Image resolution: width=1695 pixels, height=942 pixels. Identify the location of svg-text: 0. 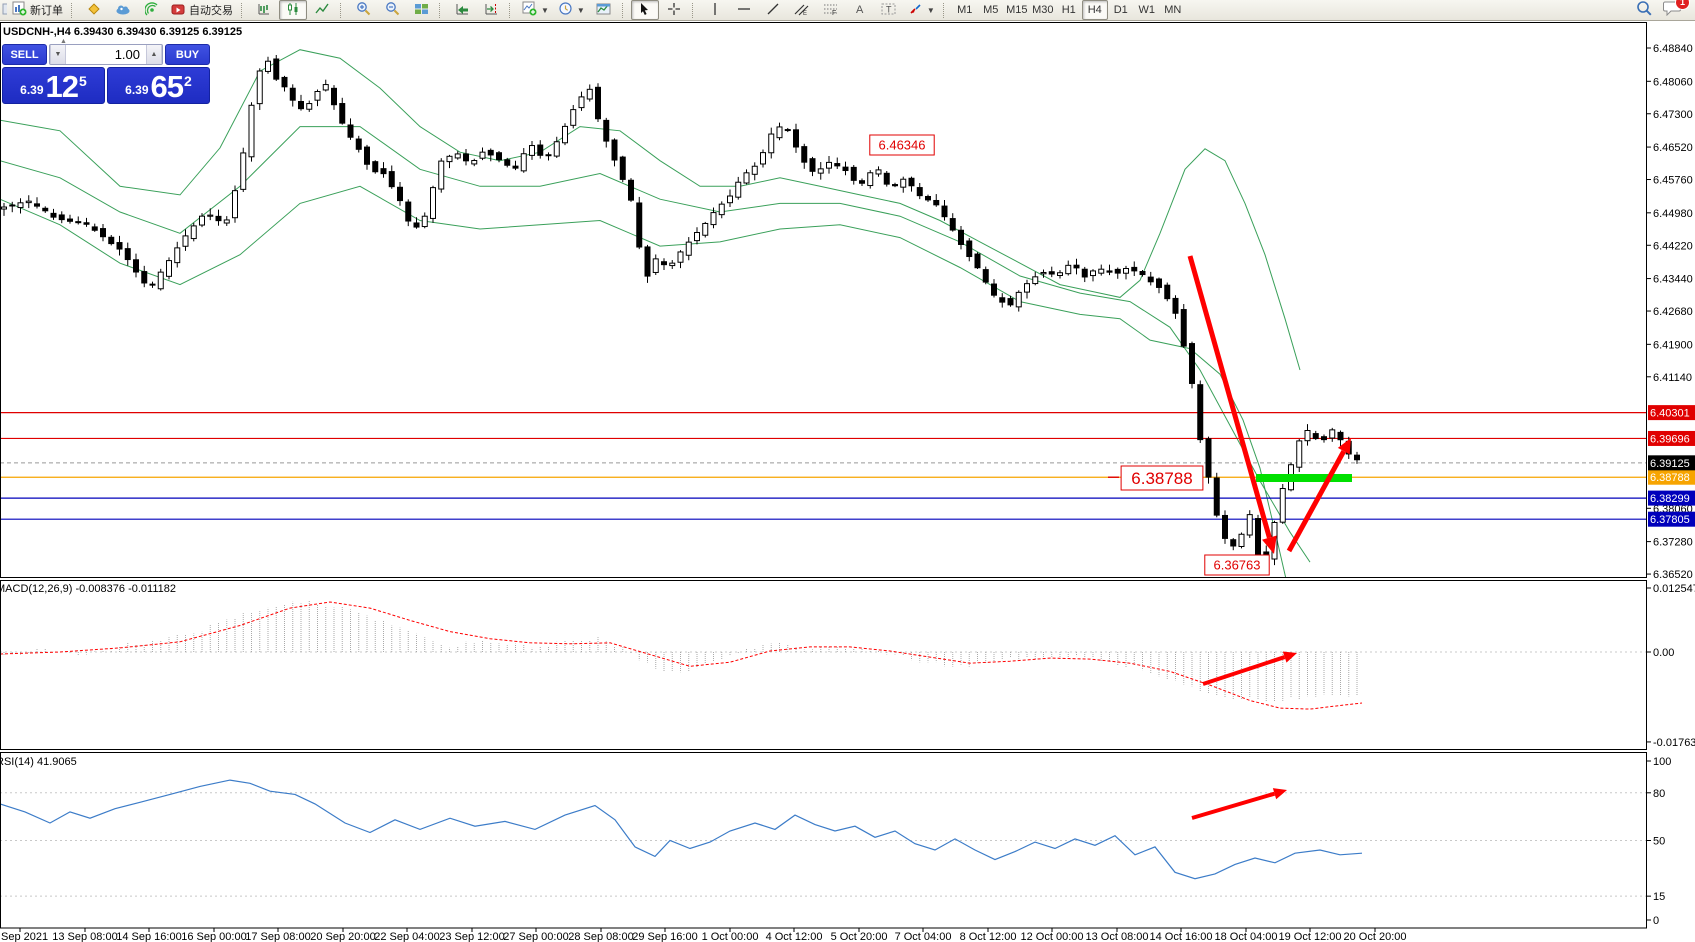
(1656, 921).